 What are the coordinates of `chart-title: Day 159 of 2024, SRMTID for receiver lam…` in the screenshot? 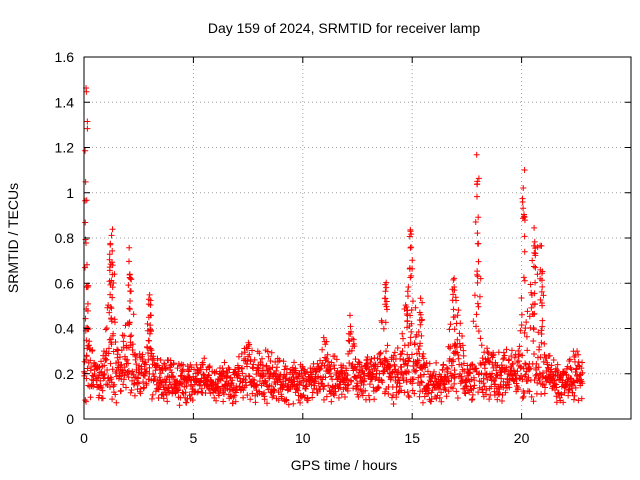 It's located at (344, 28).